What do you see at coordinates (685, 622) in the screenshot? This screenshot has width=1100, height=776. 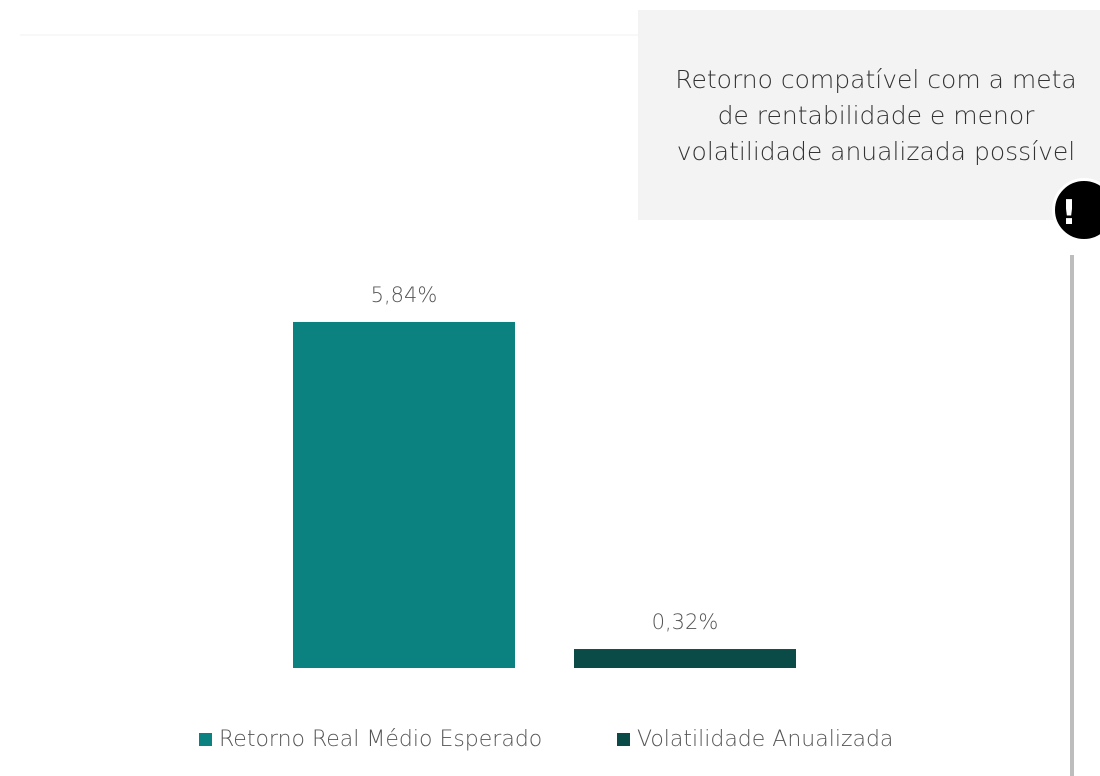 I see `value-label: 0,32%` at bounding box center [685, 622].